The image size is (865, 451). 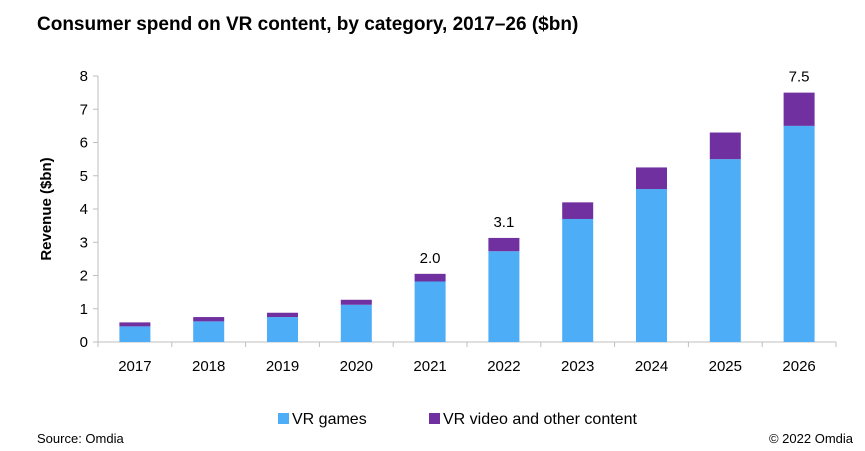 What do you see at coordinates (540, 419) in the screenshot?
I see `legend-label-video: VR video and other content` at bounding box center [540, 419].